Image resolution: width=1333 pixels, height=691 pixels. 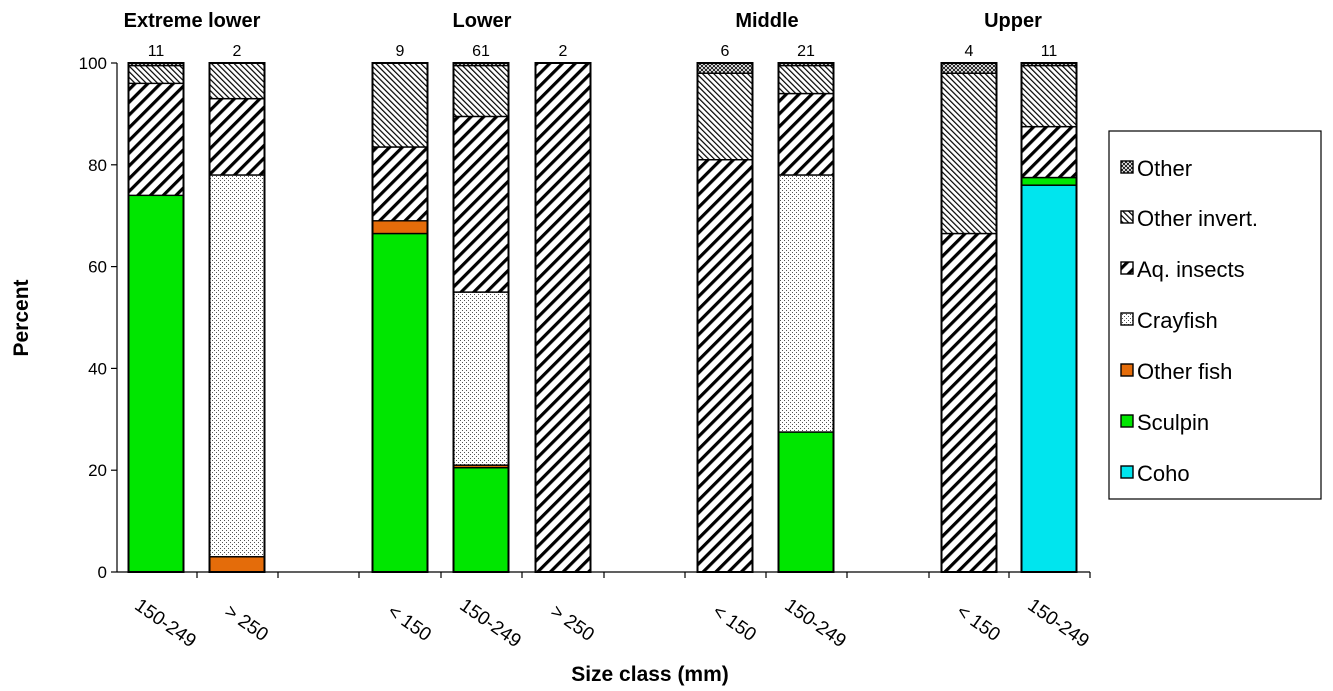 I want to click on y-axis-title: Percent, so click(x=21, y=317).